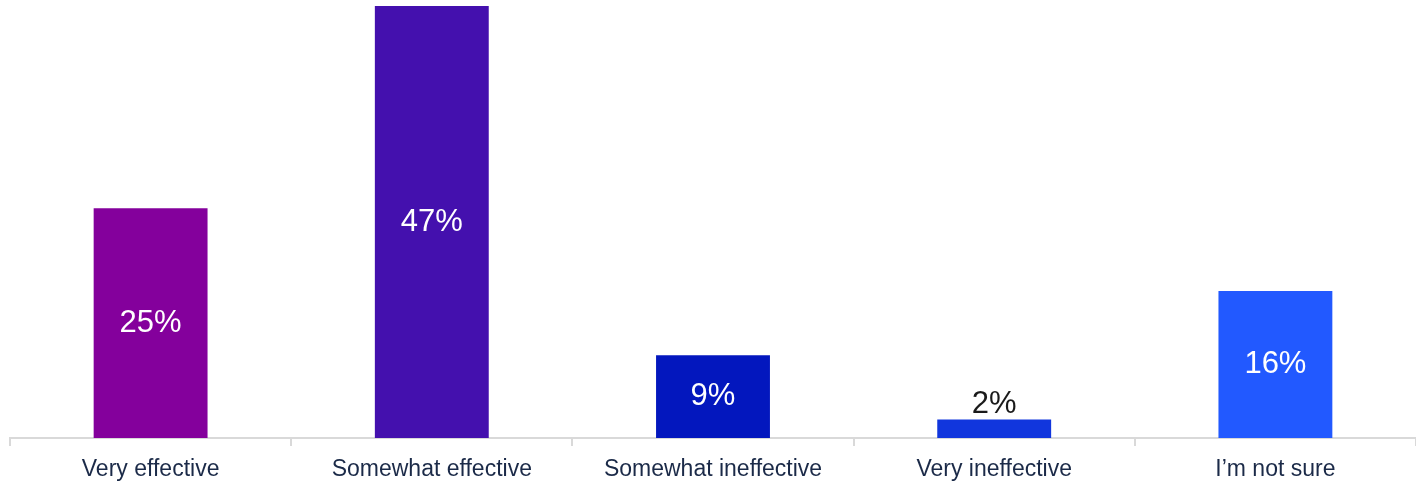  Describe the element at coordinates (150, 467) in the screenshot. I see `x-tick-label: Very effective` at that location.